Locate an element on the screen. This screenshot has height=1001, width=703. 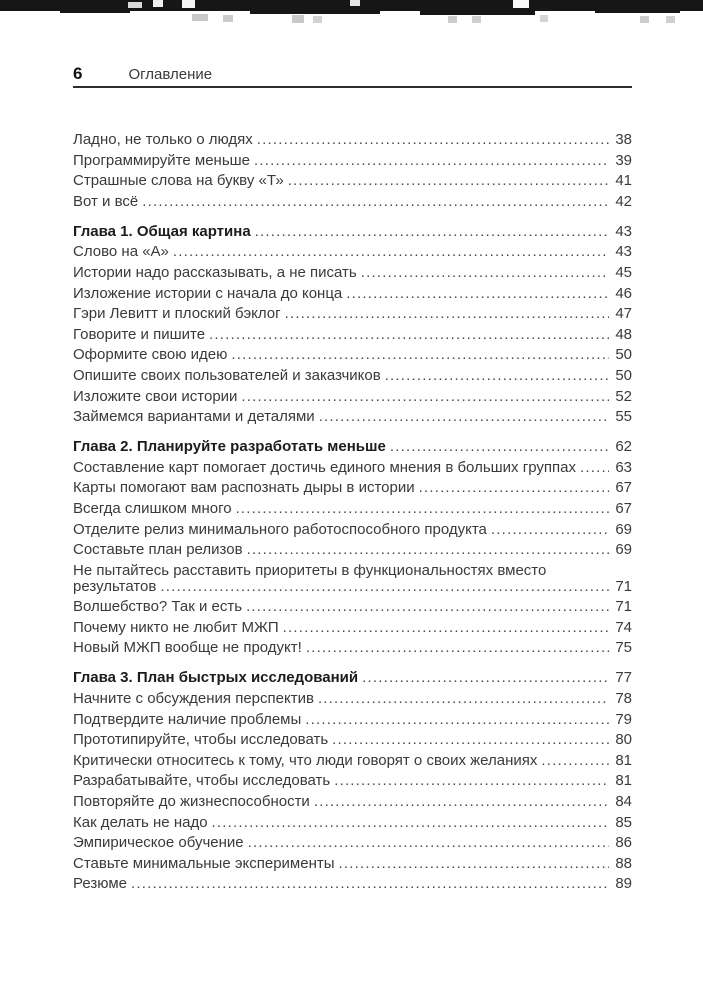
toc-chapter-label: Глава 1. Общая картина is located at coordinates (162, 231).